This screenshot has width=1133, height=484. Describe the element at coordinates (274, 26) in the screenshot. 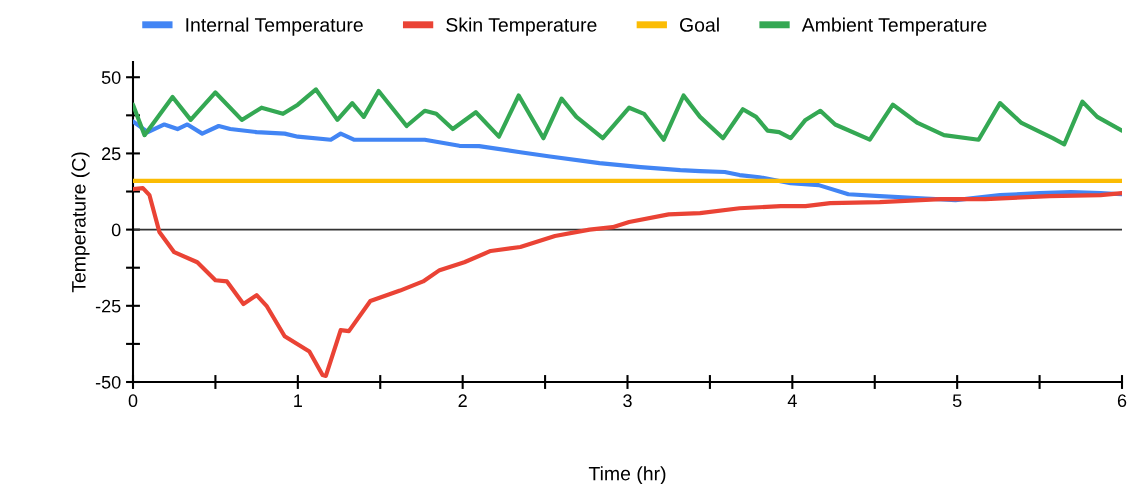

I see `legend-label: Internal Temperature` at that location.